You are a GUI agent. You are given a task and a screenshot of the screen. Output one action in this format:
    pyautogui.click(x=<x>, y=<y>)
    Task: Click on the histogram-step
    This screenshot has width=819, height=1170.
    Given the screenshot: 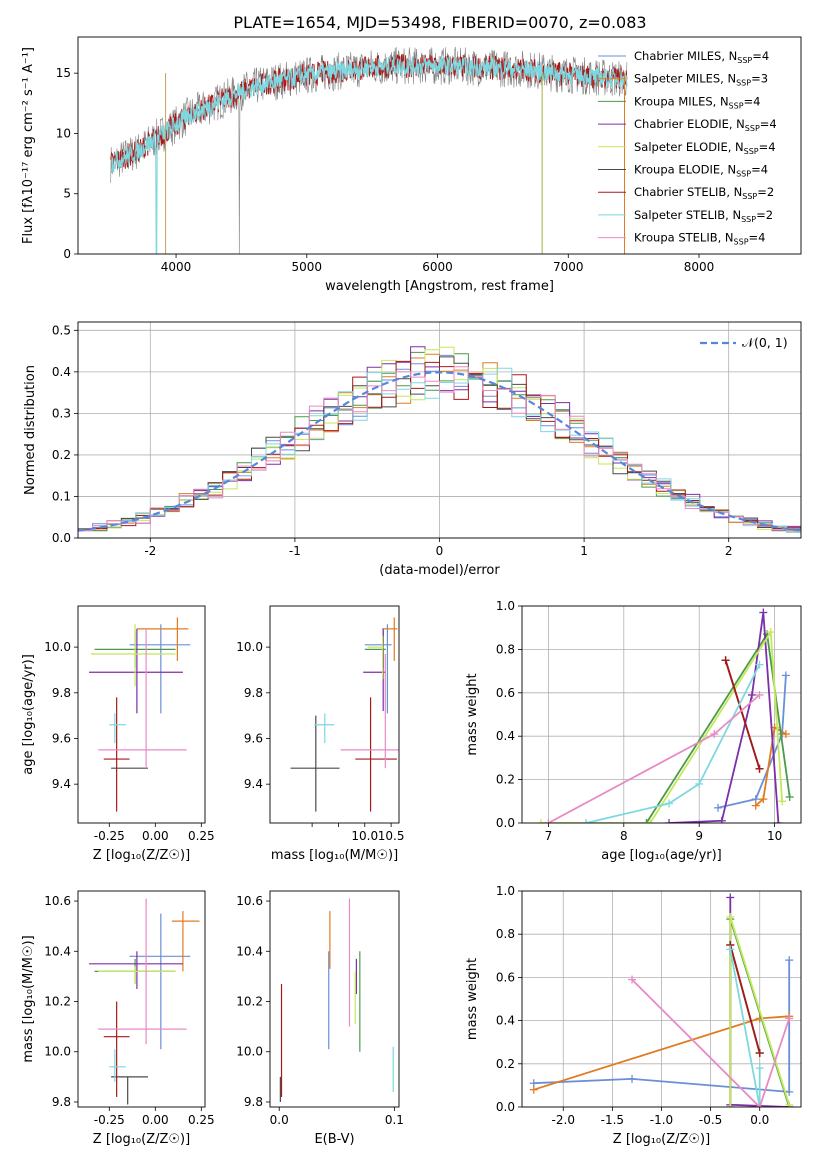 What is the action you would take?
    pyautogui.click(x=439, y=451)
    